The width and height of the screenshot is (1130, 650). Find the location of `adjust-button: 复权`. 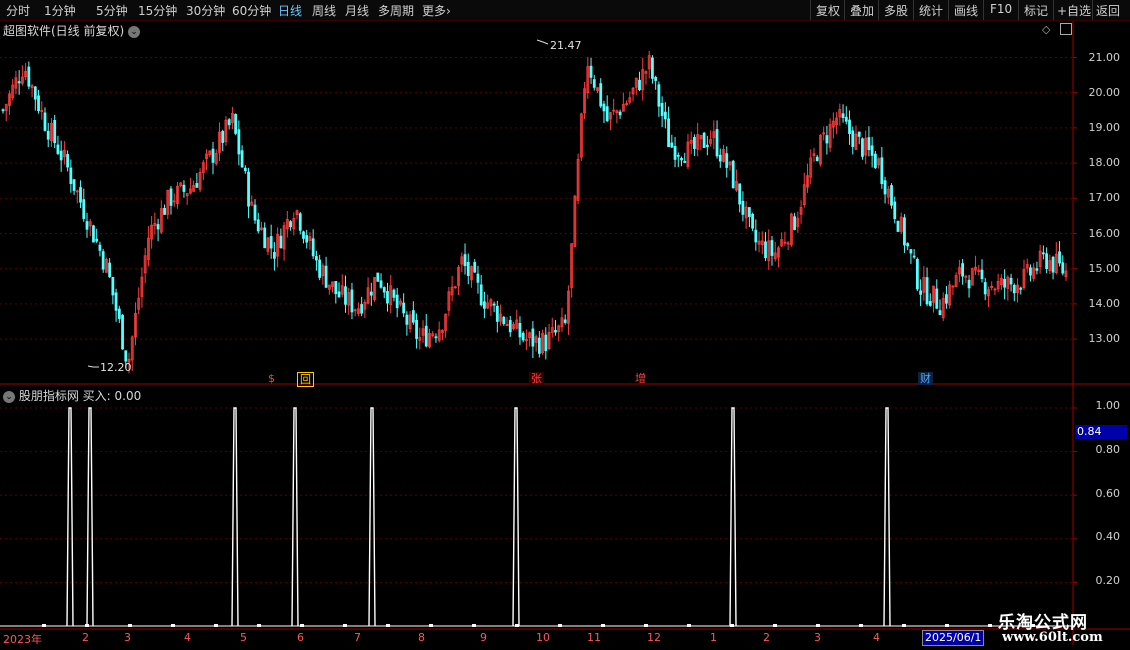

adjust-button: 复权 is located at coordinates (828, 11).